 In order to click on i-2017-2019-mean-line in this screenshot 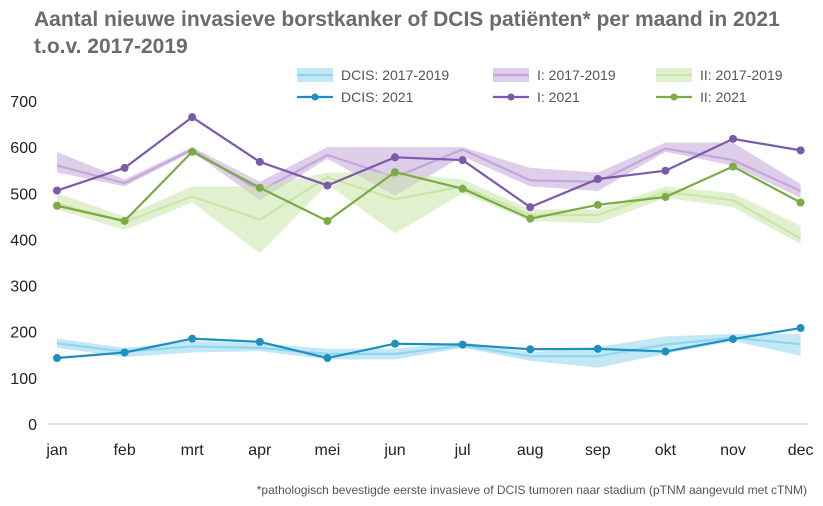, I will do `click(429, 170)`.